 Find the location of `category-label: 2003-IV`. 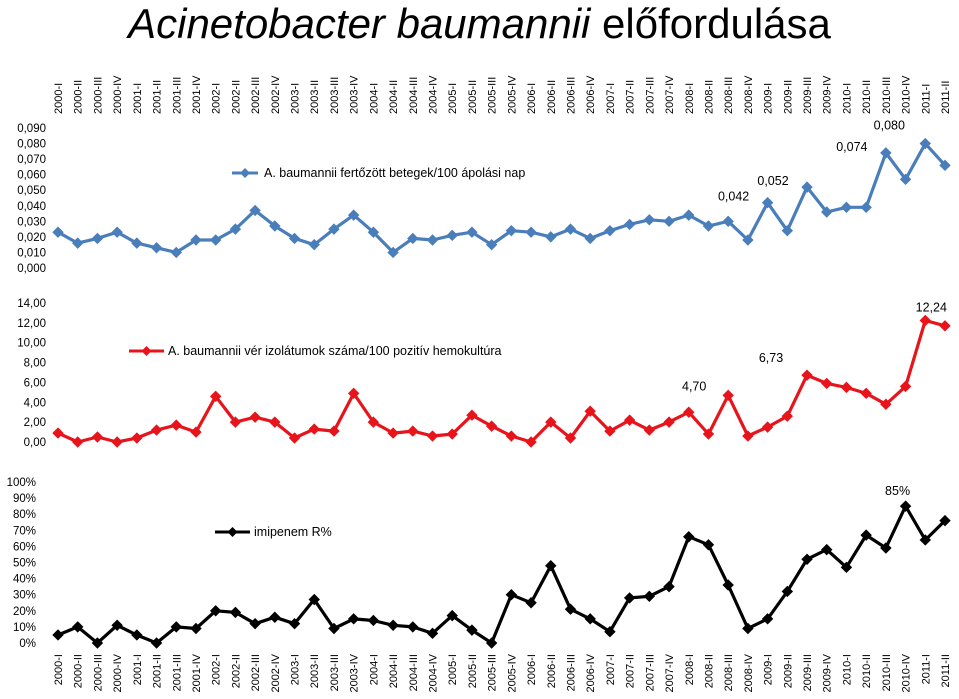

category-label: 2003-IV is located at coordinates (355, 672).